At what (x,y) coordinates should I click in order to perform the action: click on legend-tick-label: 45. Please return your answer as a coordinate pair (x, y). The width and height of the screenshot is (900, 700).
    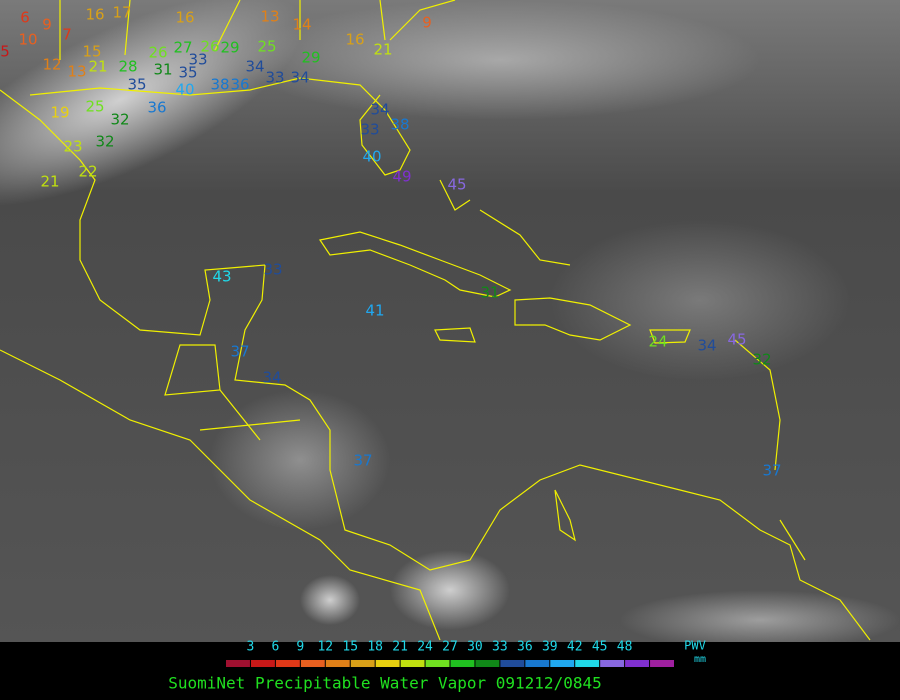
    Looking at the image, I should click on (600, 647).